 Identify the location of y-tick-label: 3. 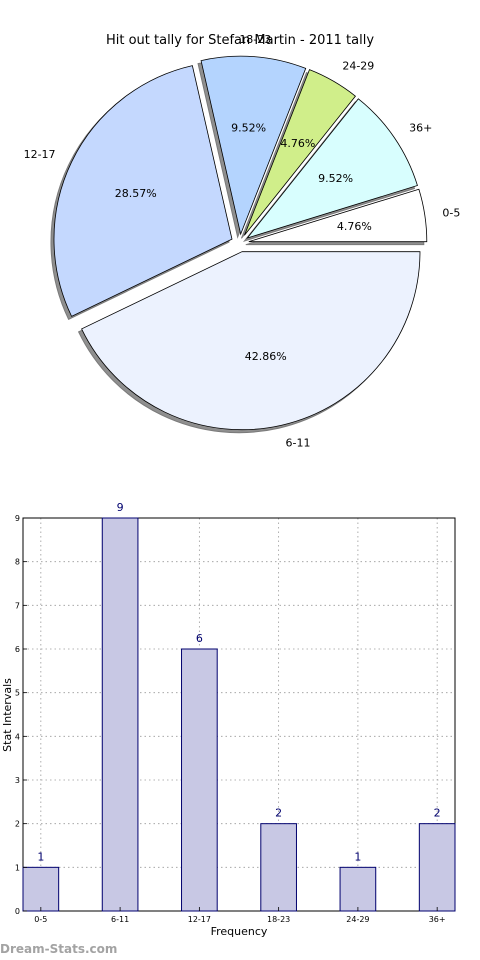
(17, 780).